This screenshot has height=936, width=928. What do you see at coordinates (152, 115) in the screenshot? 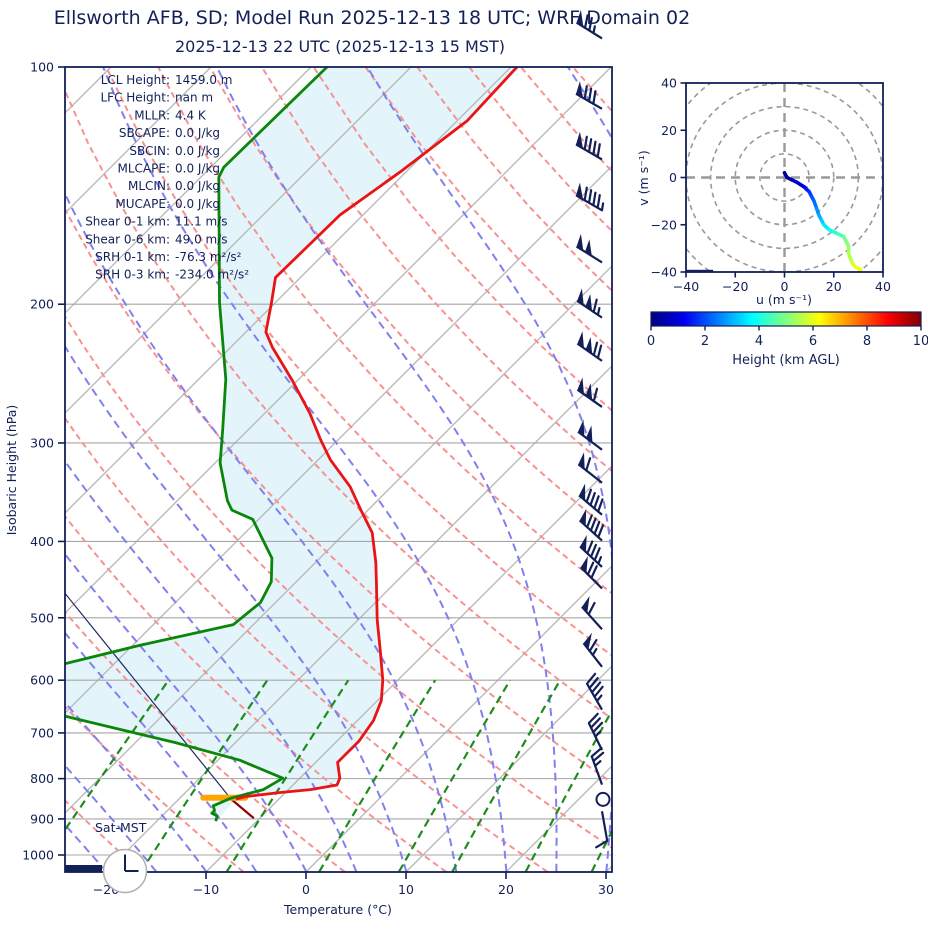
I see `stat-label: MLLR:` at bounding box center [152, 115].